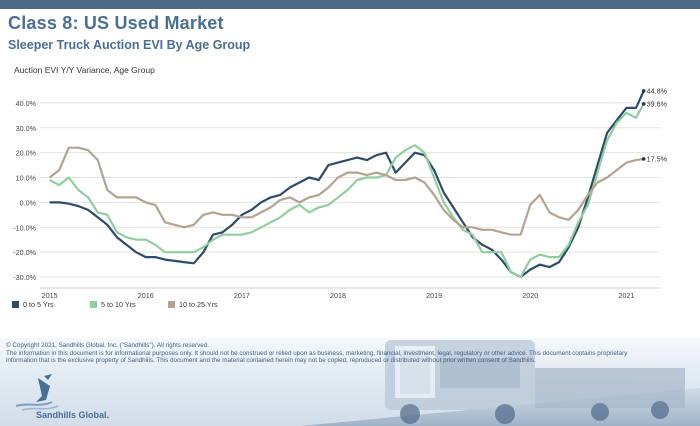 The width and height of the screenshot is (700, 426). I want to click on end-value-label: 44.8%, so click(657, 90).